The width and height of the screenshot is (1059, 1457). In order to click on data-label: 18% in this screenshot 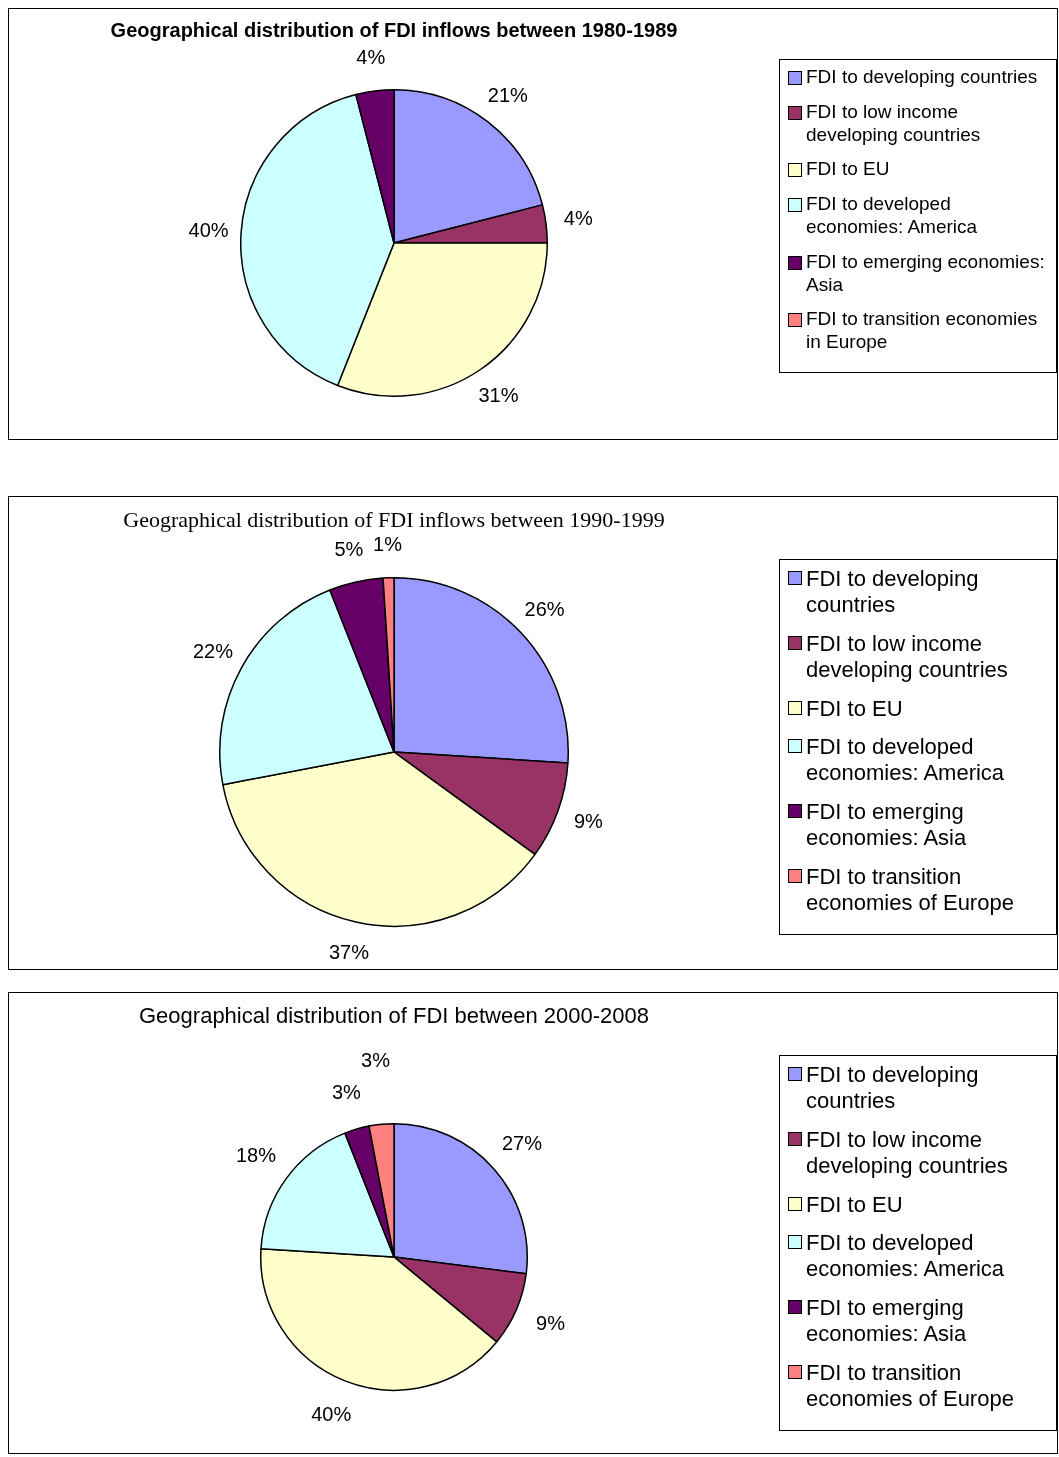, I will do `click(256, 1155)`.